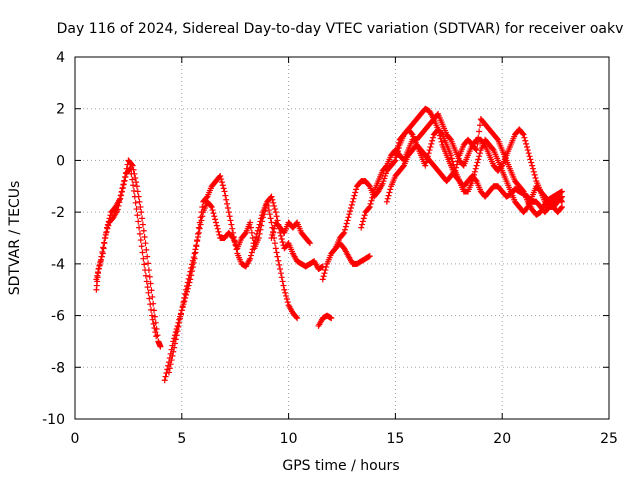 This screenshot has width=640, height=480. I want to click on y-tick-label: -4, so click(58, 265).